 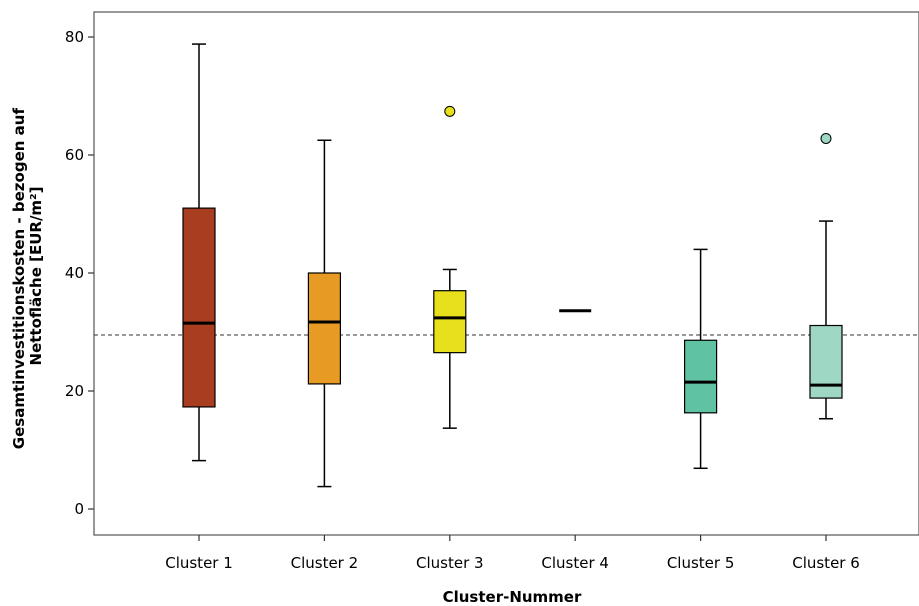 I want to click on x-tick-label: Cluster 5, so click(x=701, y=563).